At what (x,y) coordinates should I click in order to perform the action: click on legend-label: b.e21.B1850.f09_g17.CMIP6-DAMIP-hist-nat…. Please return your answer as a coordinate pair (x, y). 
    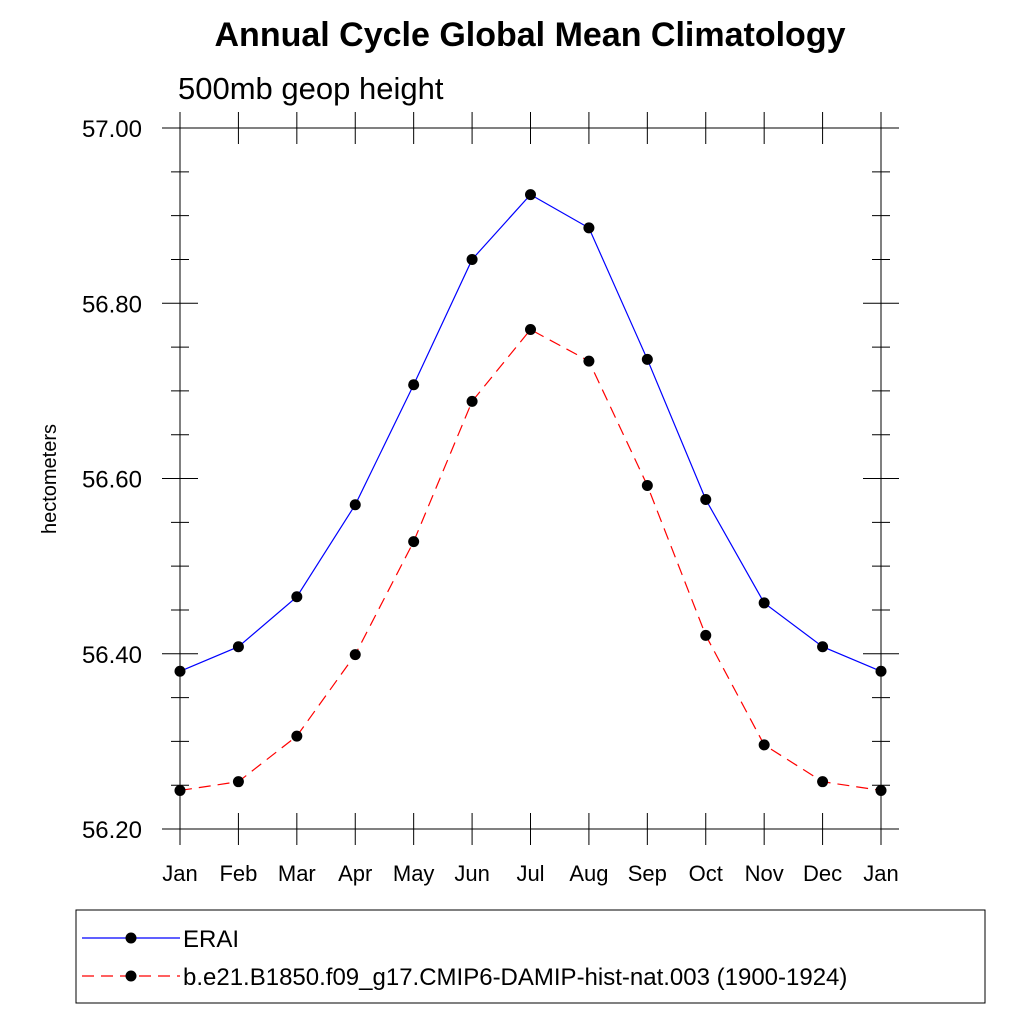
    Looking at the image, I should click on (515, 977).